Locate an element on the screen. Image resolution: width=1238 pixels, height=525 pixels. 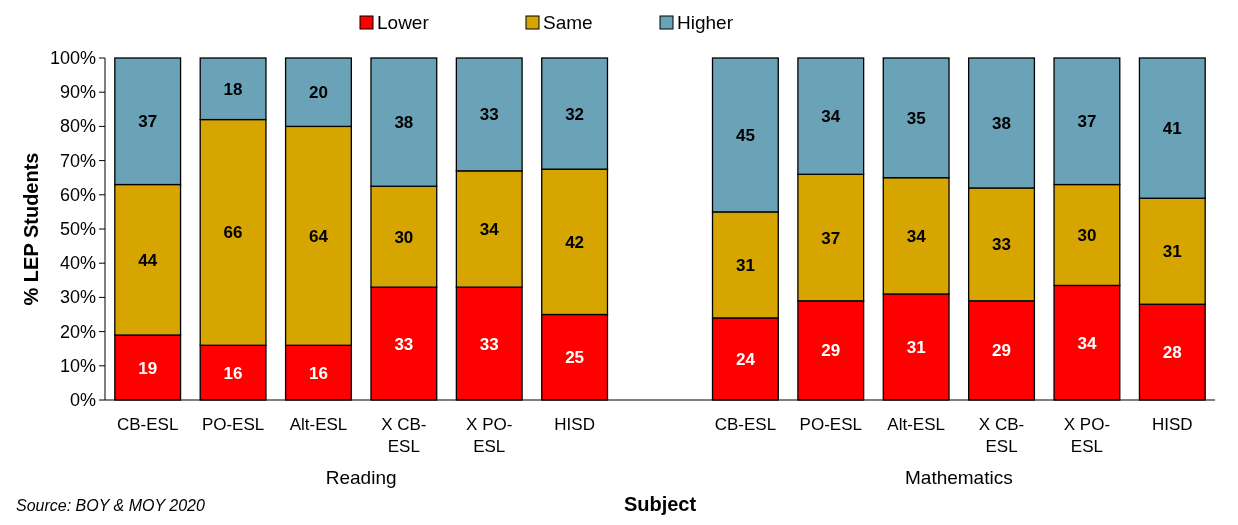
y-tick-label: 0% is located at coordinates (82, 400).